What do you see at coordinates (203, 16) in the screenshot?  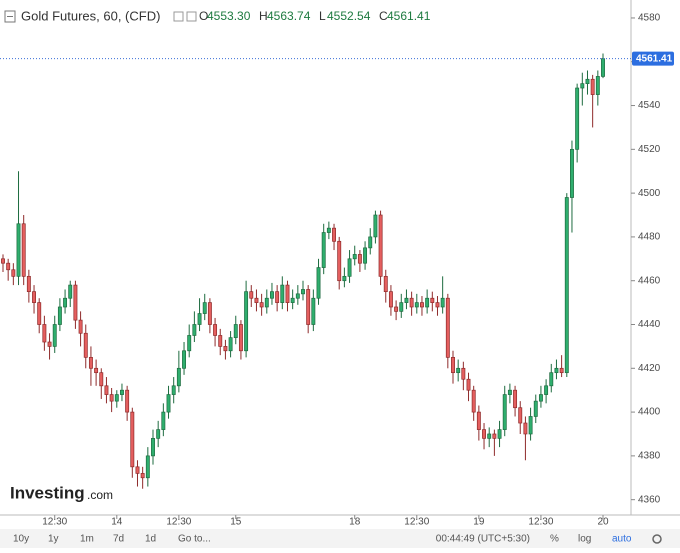 I see `ohlc-key: O` at bounding box center [203, 16].